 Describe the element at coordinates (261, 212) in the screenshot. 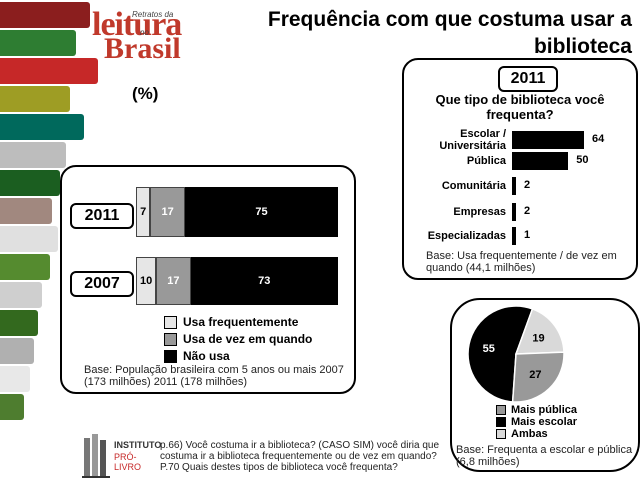

I see `seg-never: 75` at that location.